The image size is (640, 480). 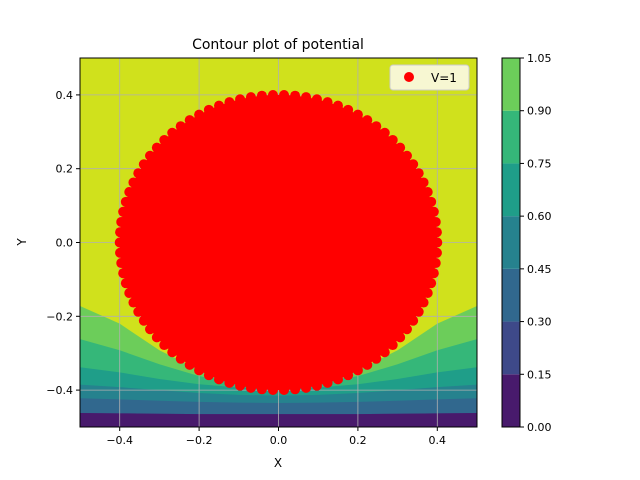 I want to click on legend-marker-v1, so click(x=409, y=77).